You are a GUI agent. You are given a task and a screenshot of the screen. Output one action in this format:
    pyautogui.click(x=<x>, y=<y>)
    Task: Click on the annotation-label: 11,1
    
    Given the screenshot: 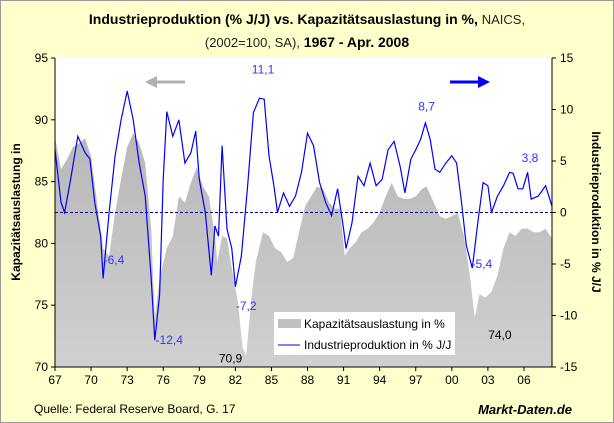 What is the action you would take?
    pyautogui.click(x=263, y=69)
    